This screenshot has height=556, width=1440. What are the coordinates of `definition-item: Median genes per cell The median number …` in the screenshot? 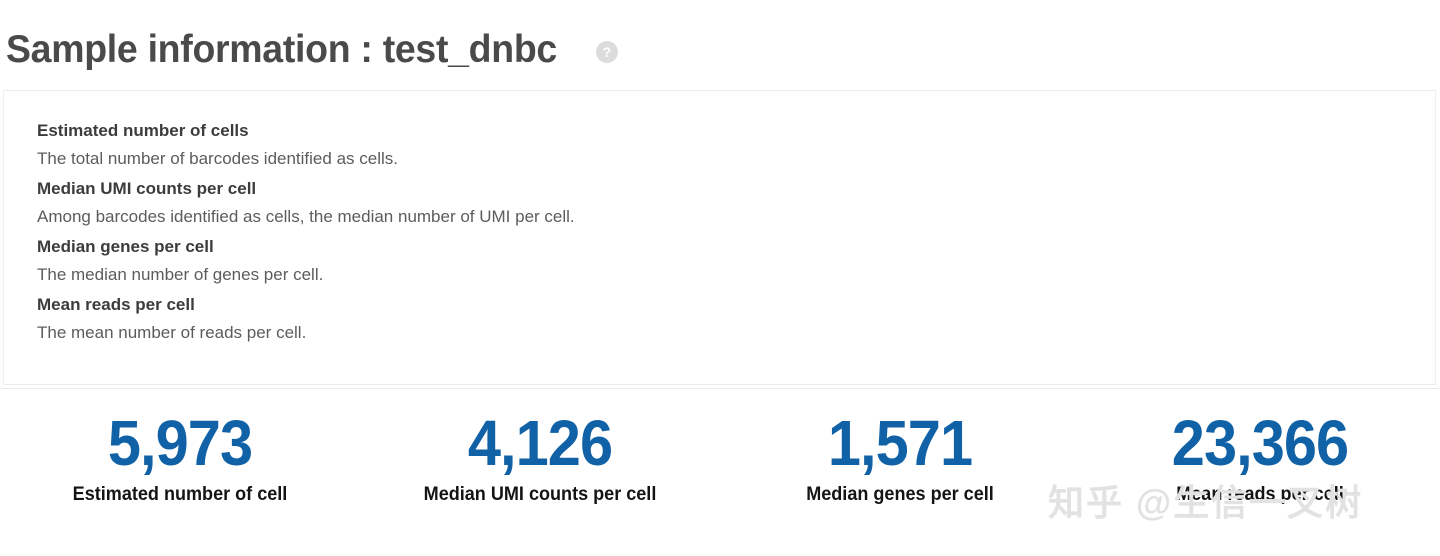 It's located at (736, 261).